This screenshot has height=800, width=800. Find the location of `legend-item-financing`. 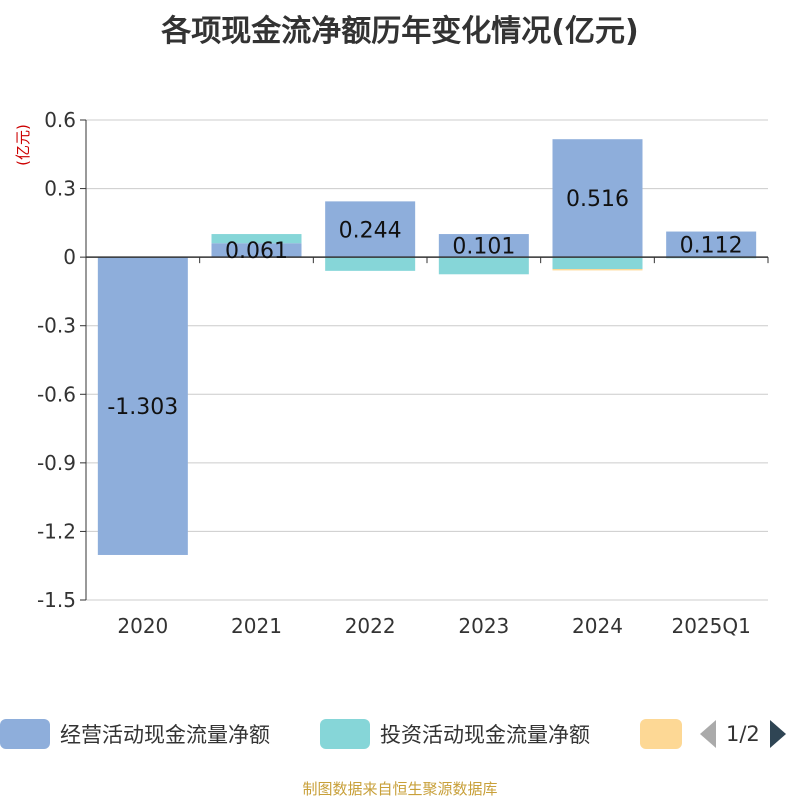

legend-item-financing is located at coordinates (666, 734).